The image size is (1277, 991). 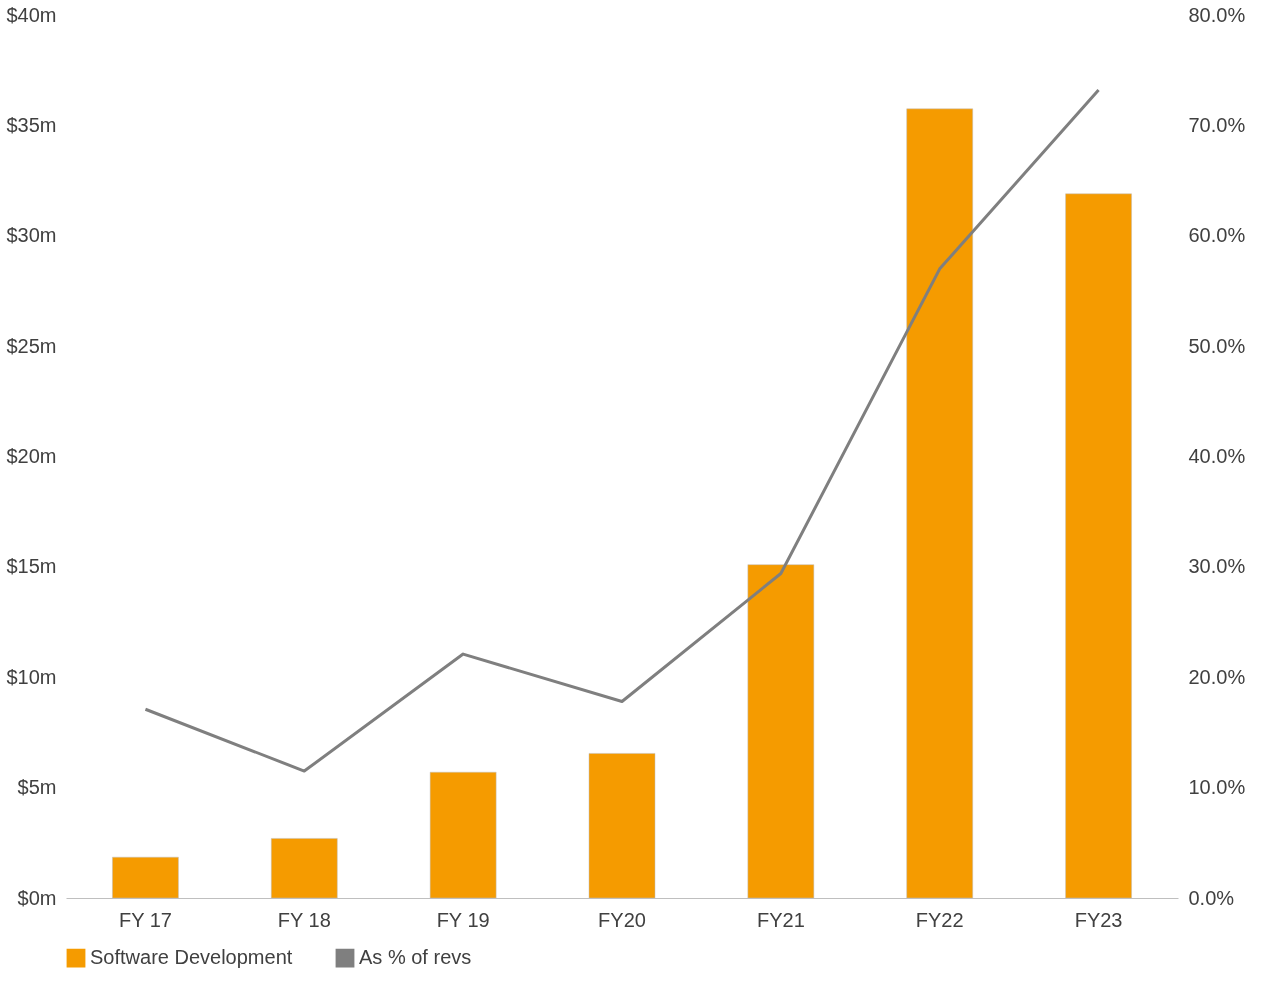 I want to click on y-tick-label: $15m, so click(x=31, y=566).